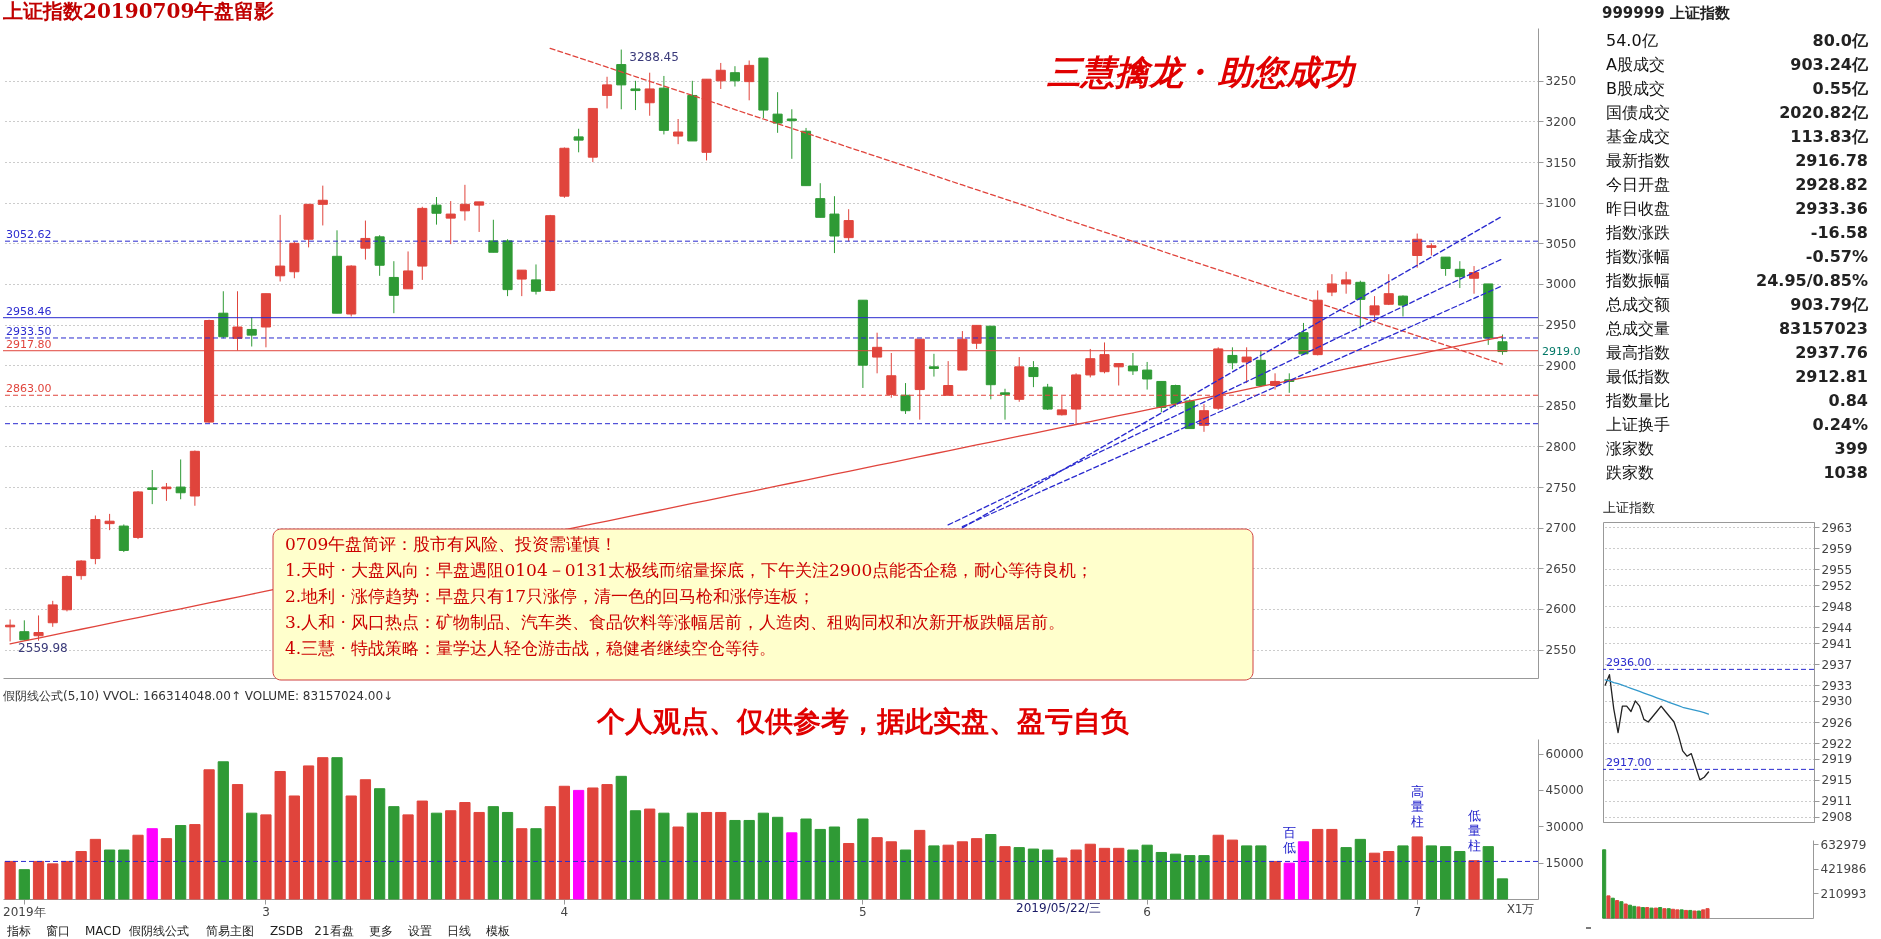 This screenshot has height=939, width=1881. I want to click on y-tick-label: 2750, so click(1561, 487).